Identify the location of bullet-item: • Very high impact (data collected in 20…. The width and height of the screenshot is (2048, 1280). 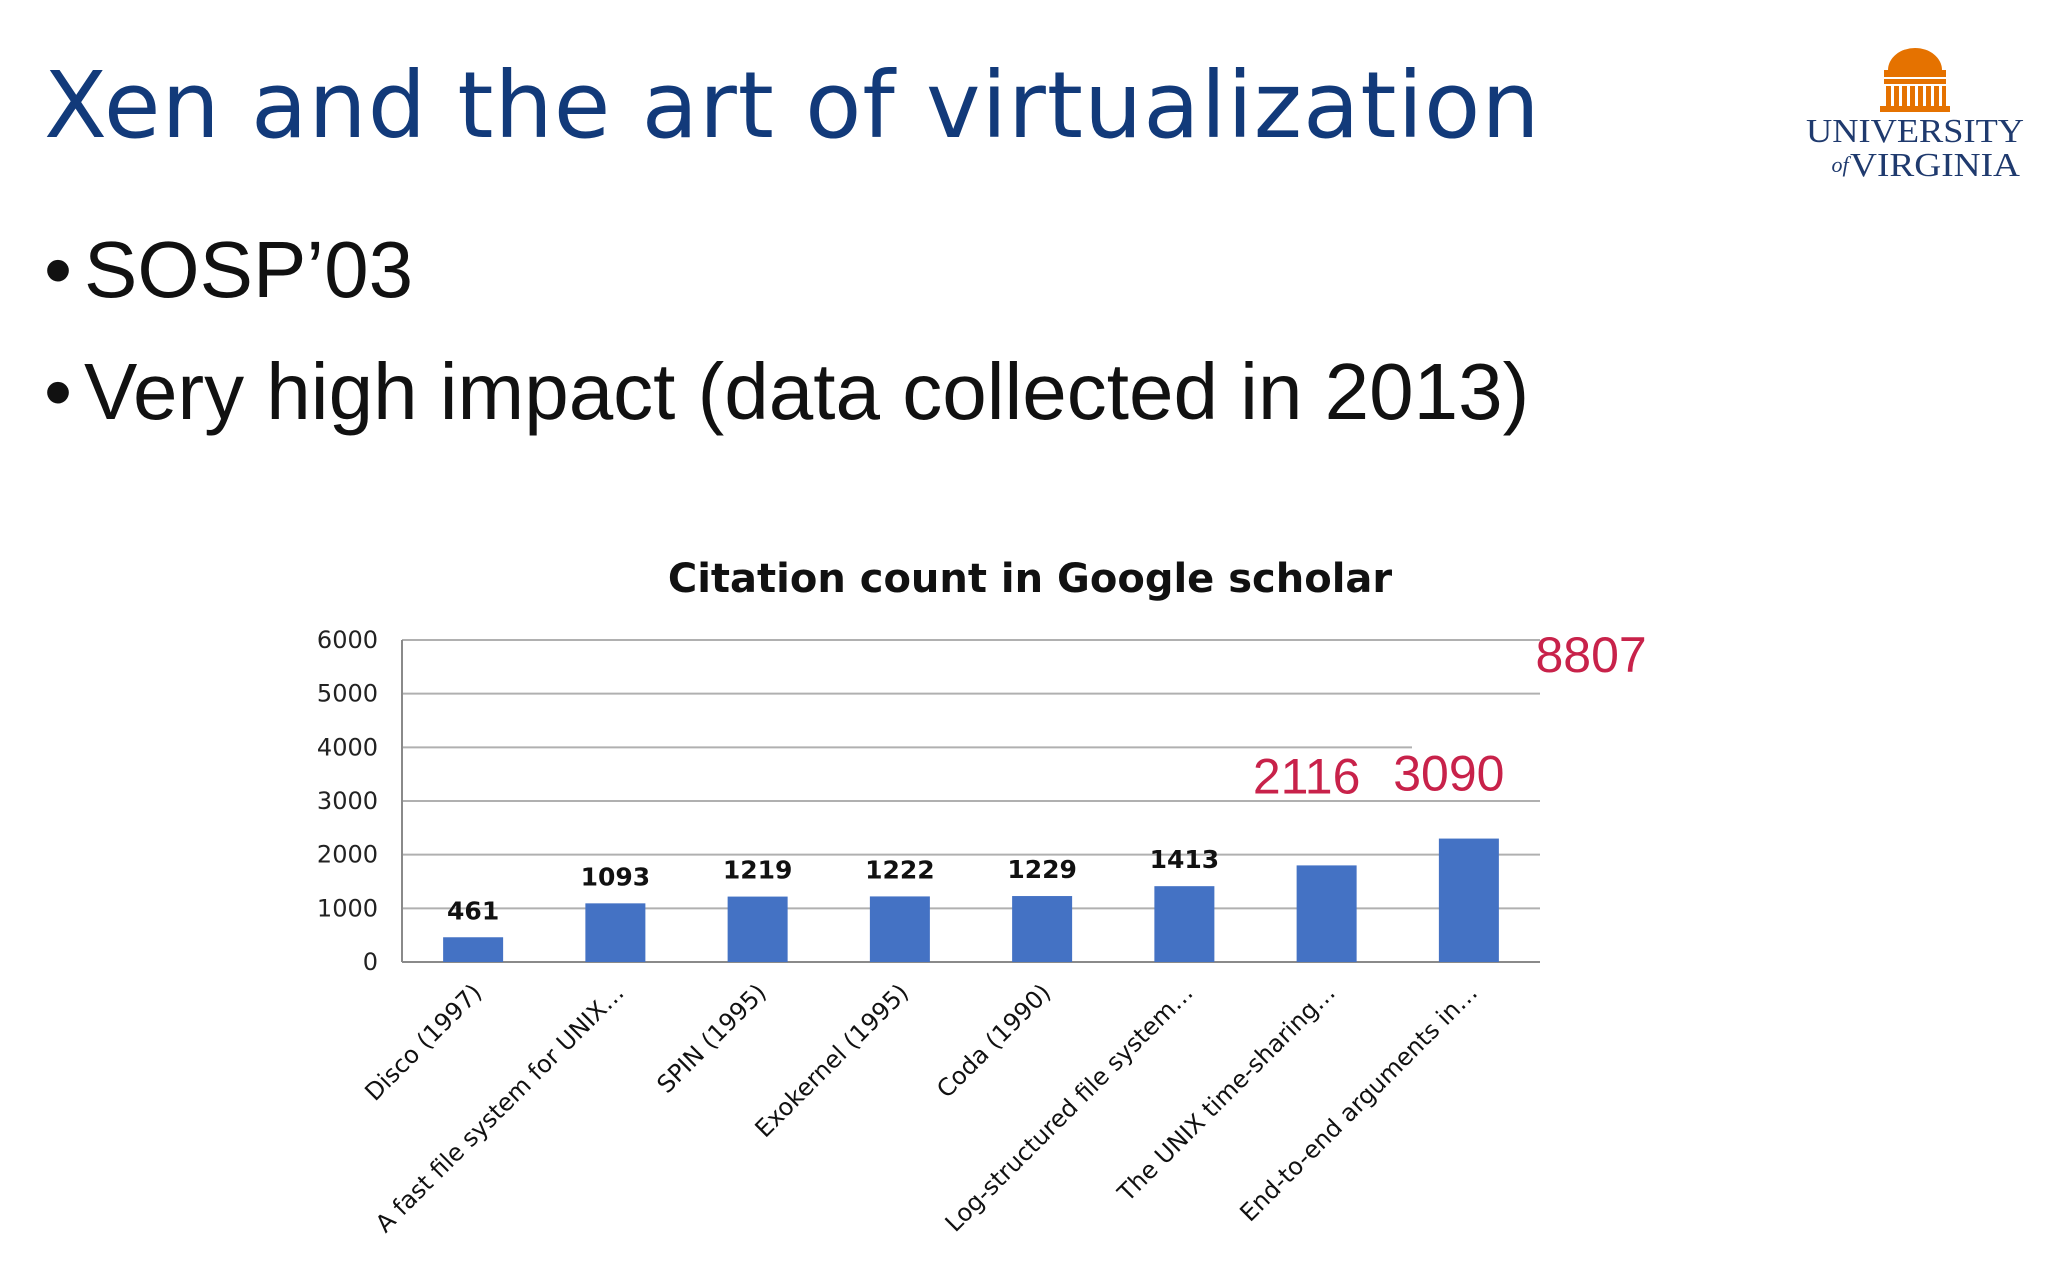
(786, 392).